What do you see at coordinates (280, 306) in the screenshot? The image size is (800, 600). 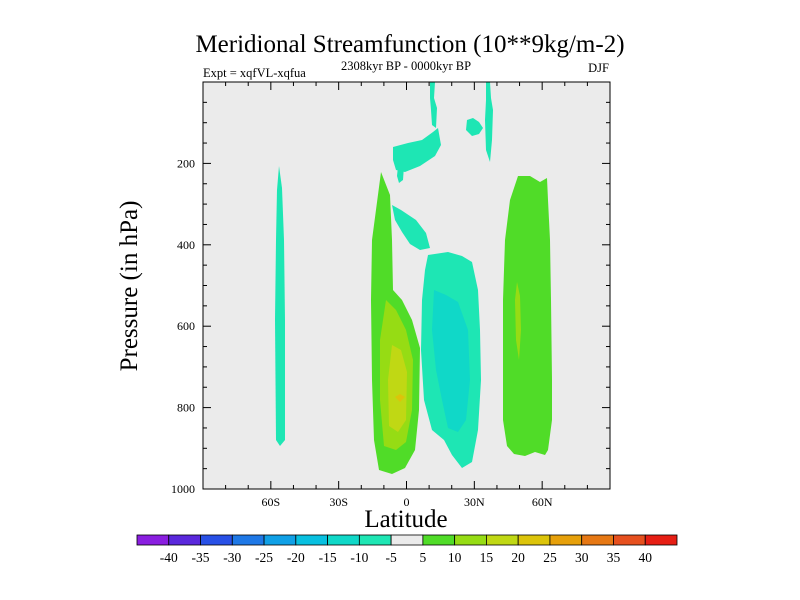 I see `contour-cell-60S` at bounding box center [280, 306].